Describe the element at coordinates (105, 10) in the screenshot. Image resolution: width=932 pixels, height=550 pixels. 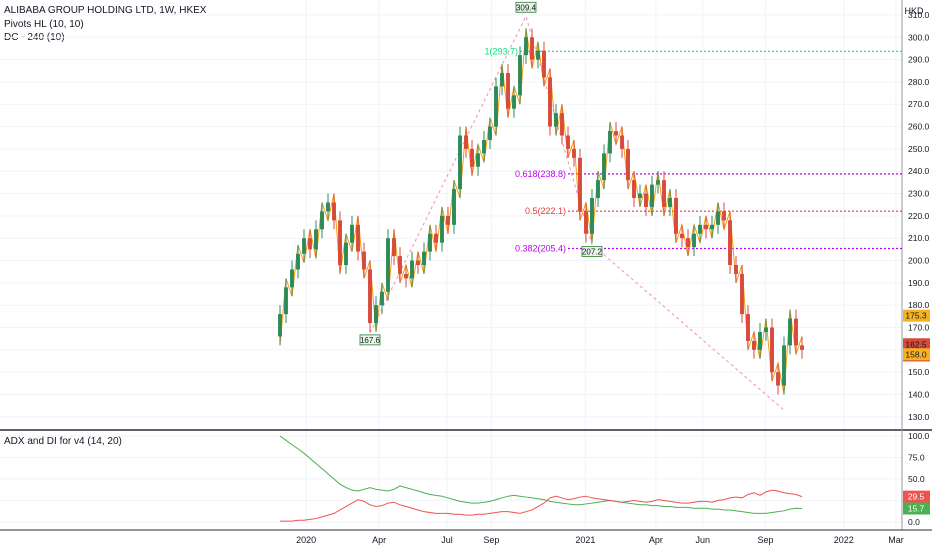
I see `symbol-legend: ALIBABA GROUP HOLDING LTD, 1W, HKEX` at that location.